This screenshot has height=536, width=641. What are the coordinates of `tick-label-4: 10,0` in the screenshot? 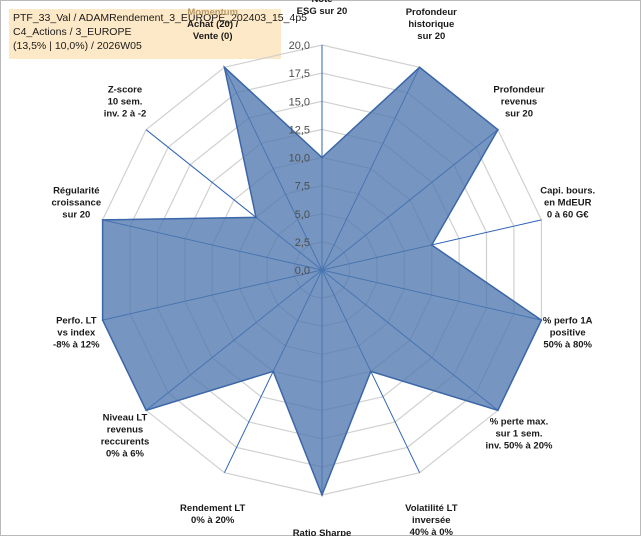 It's located at (299, 159).